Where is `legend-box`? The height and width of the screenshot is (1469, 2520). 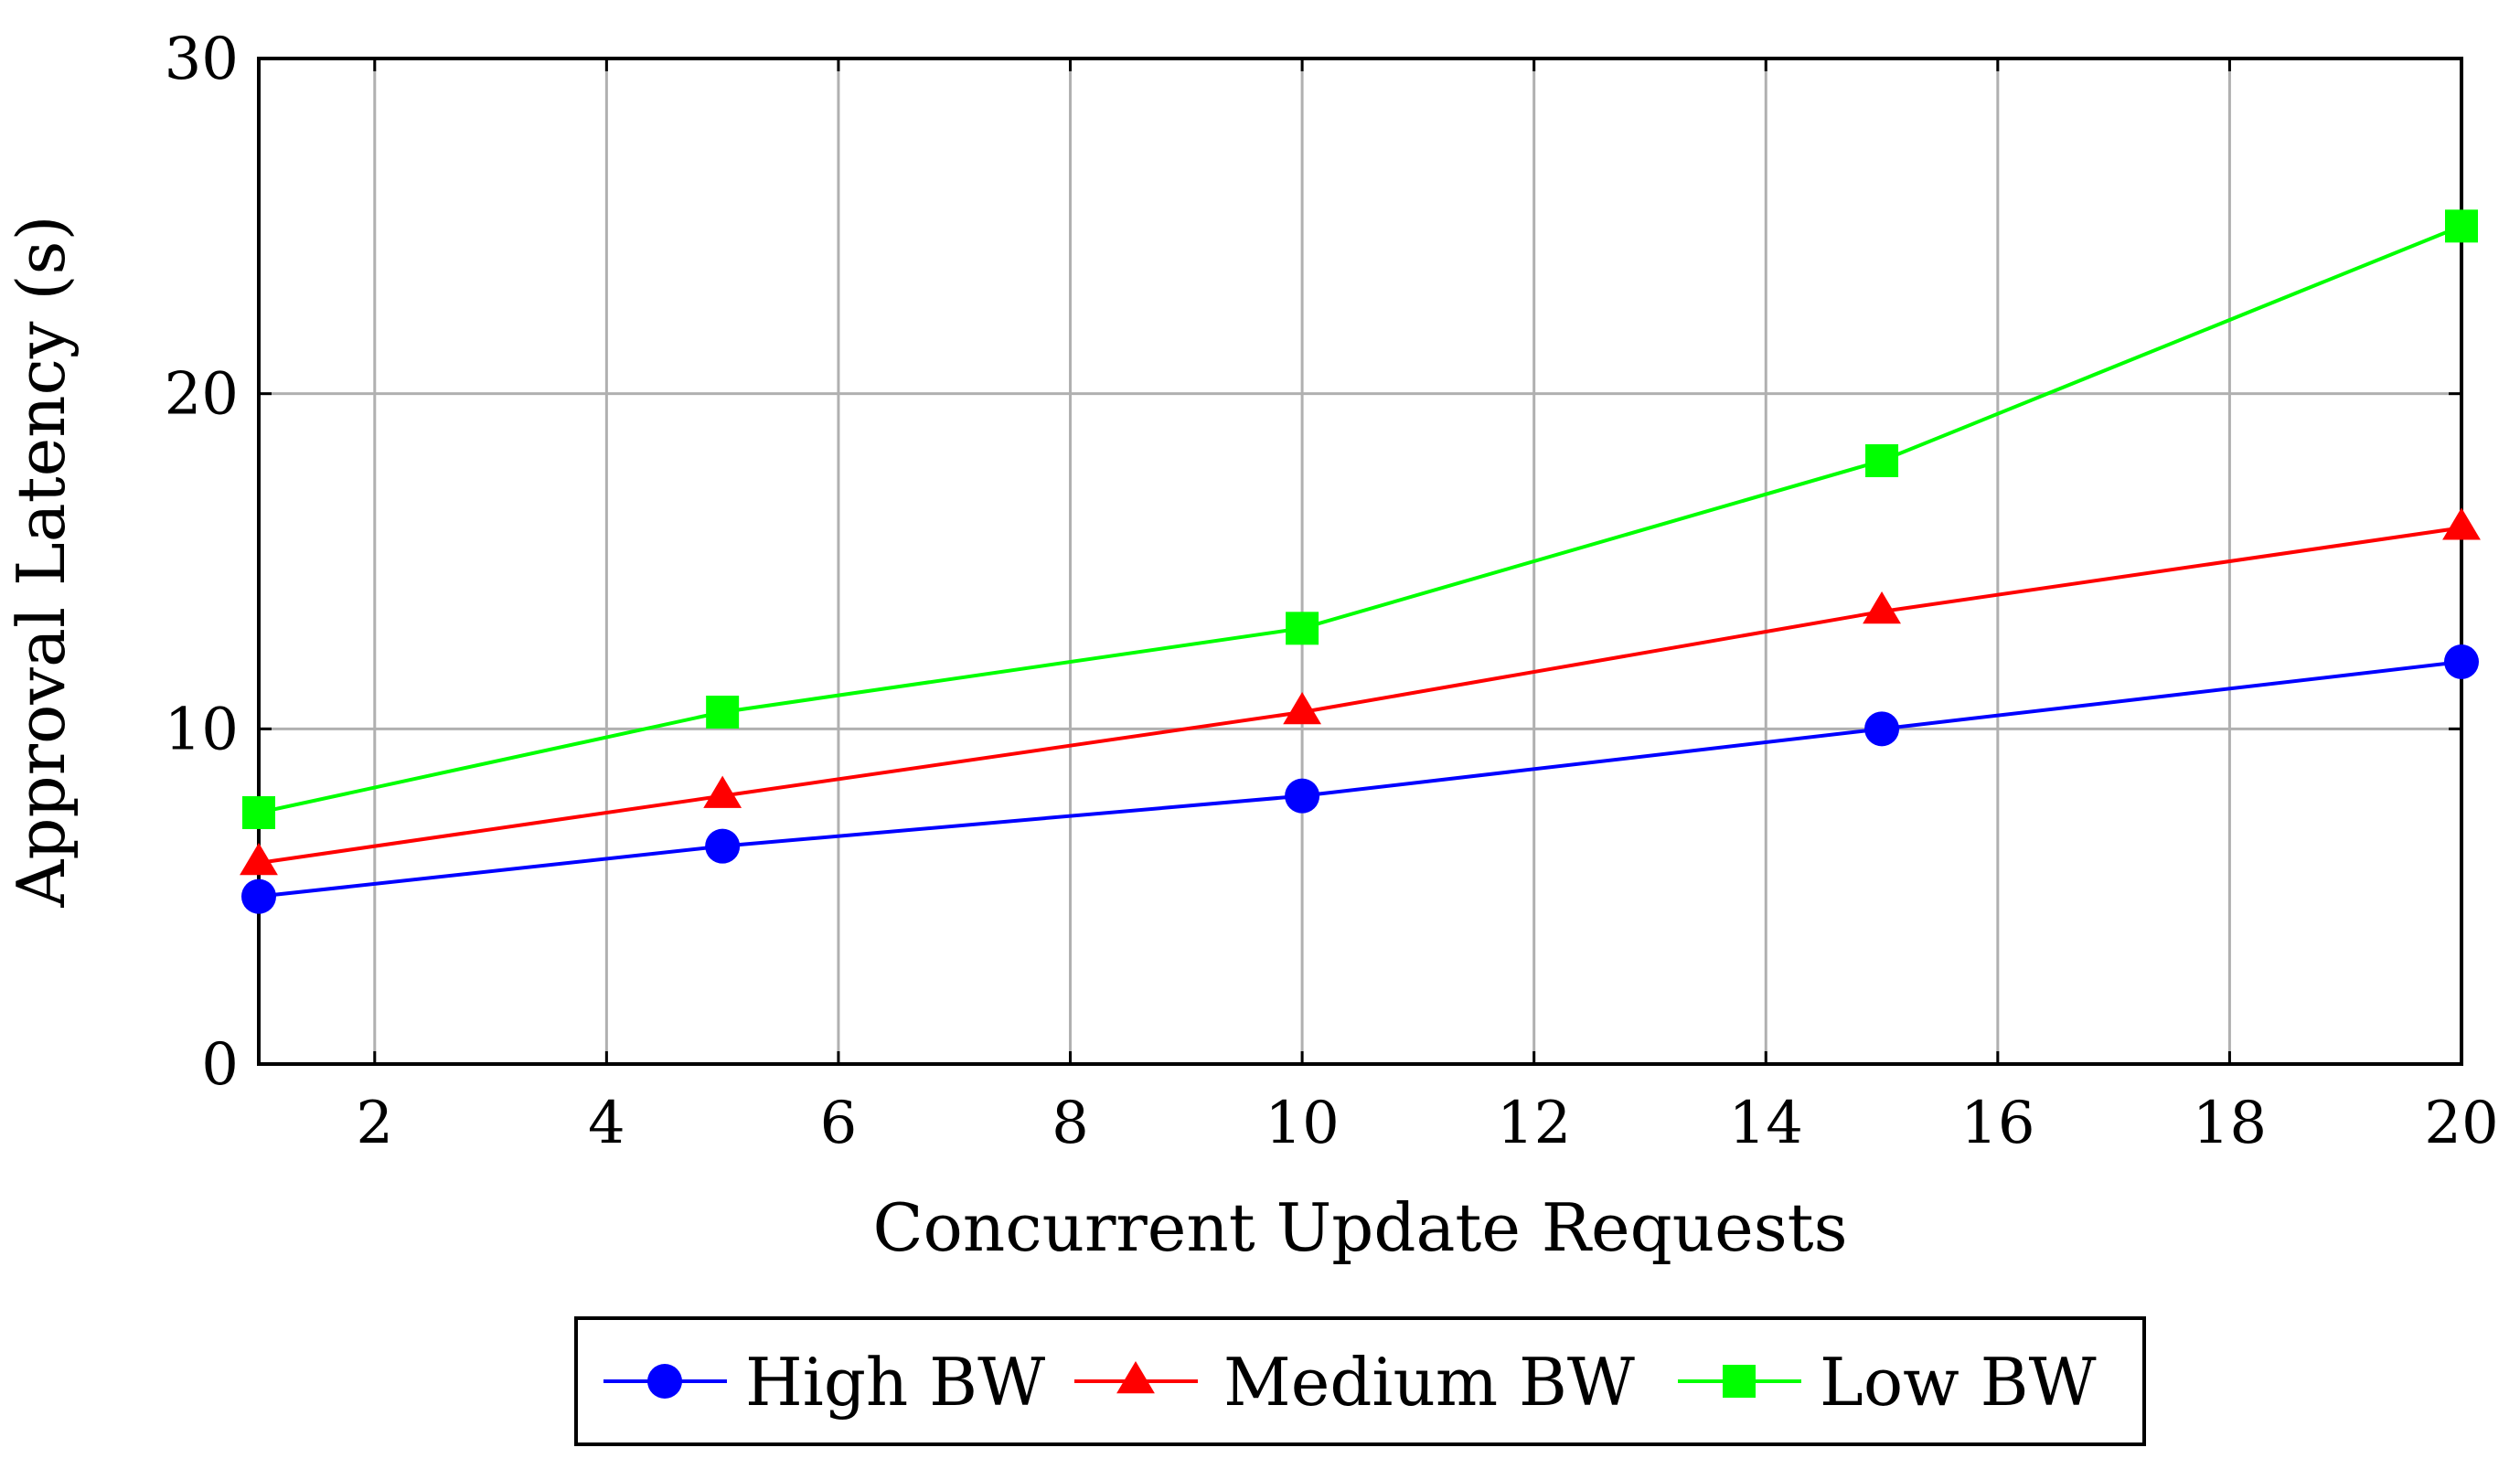
legend-box is located at coordinates (1360, 1381).